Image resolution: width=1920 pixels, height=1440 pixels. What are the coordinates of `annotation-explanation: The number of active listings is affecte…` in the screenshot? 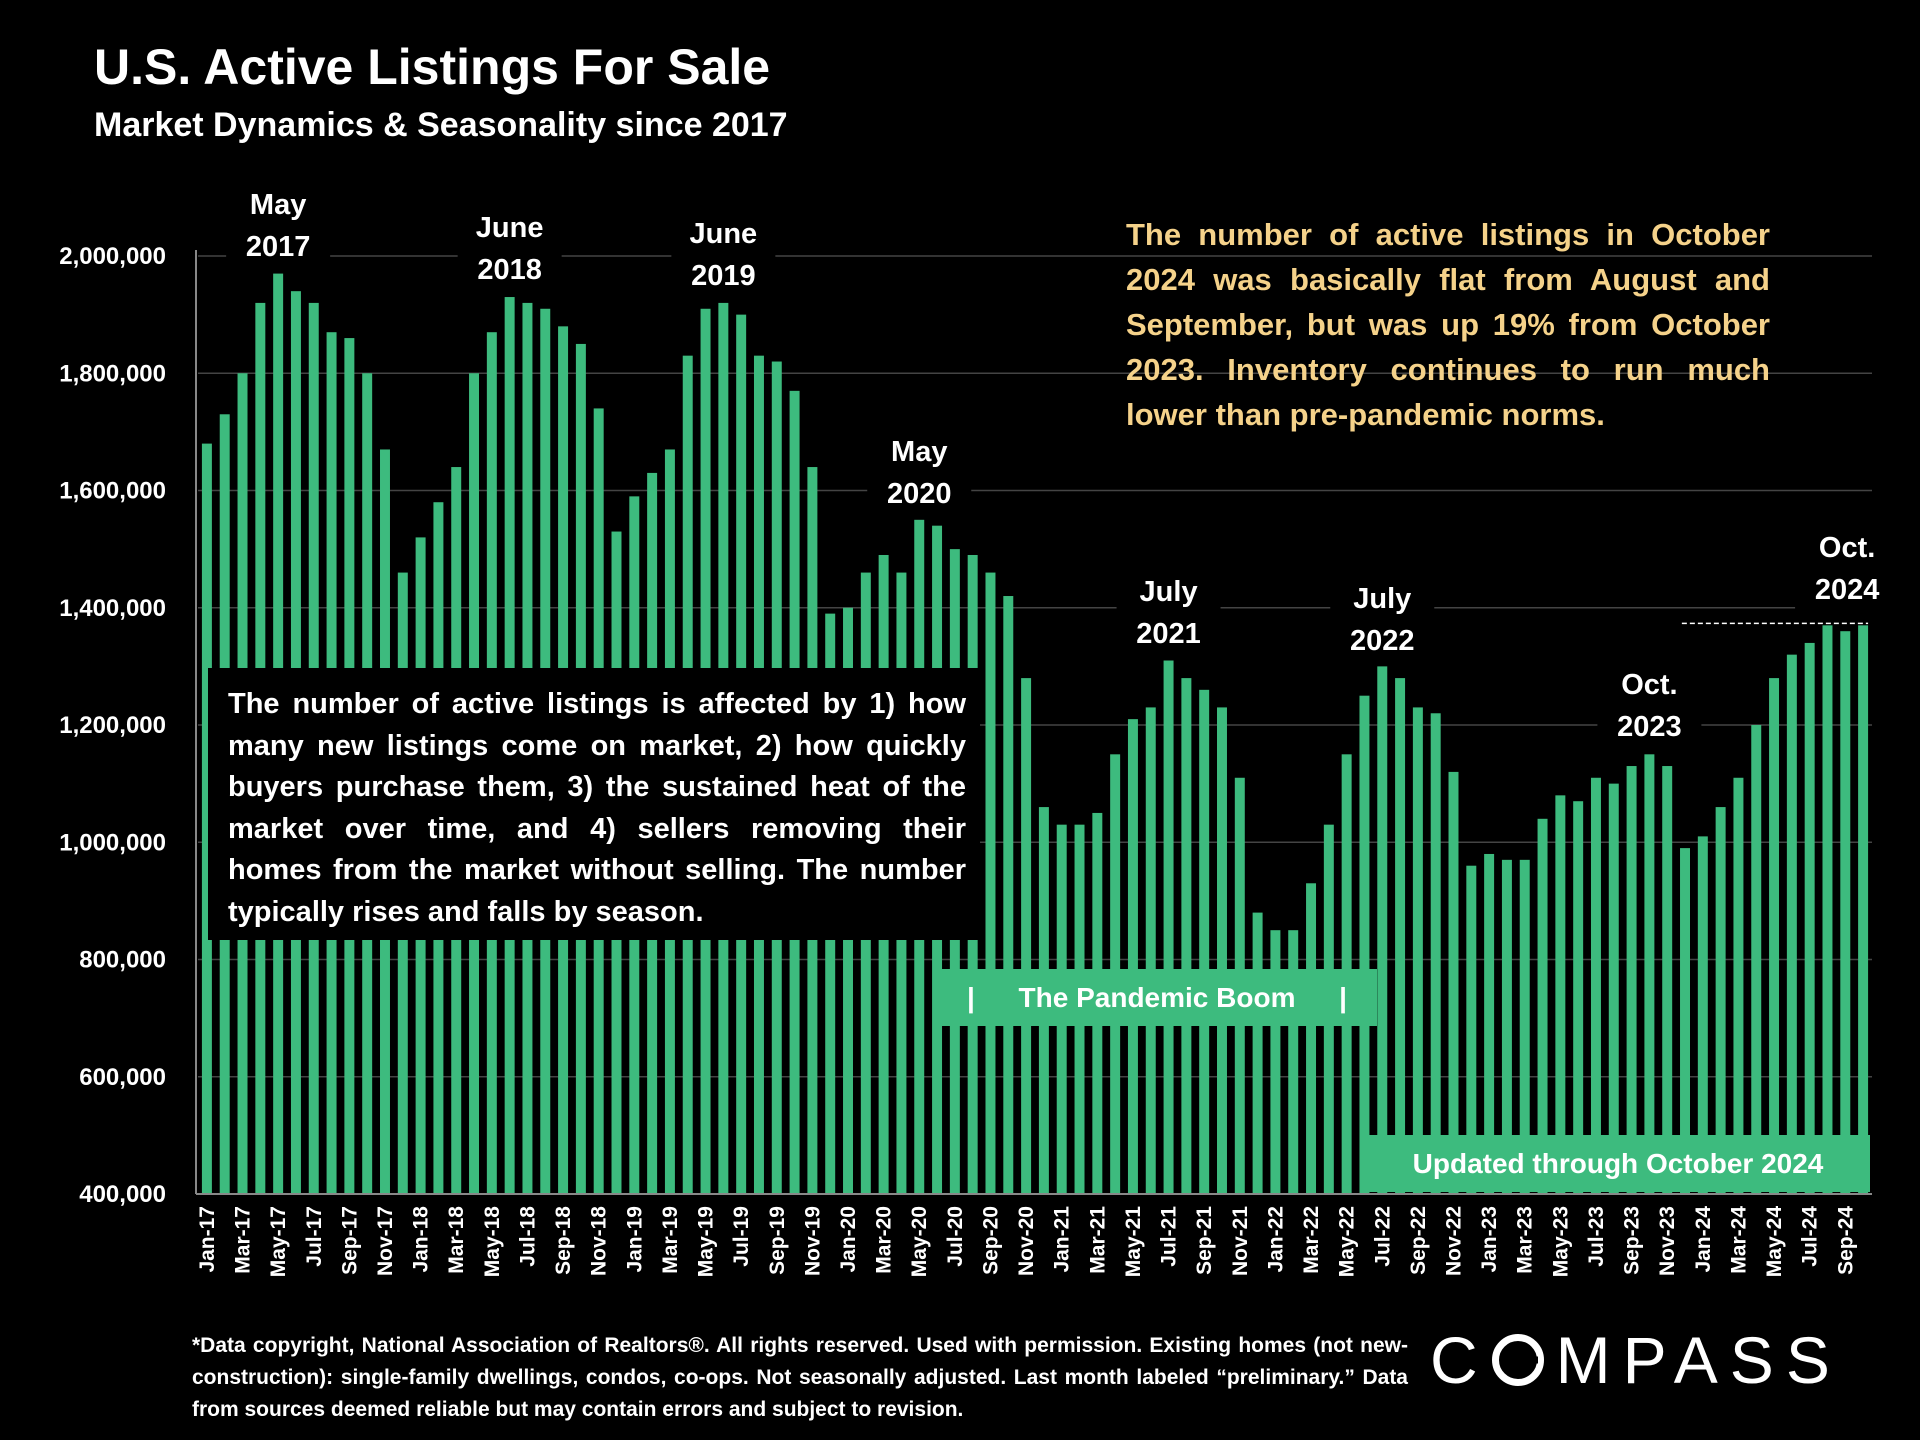 It's located at (594, 804).